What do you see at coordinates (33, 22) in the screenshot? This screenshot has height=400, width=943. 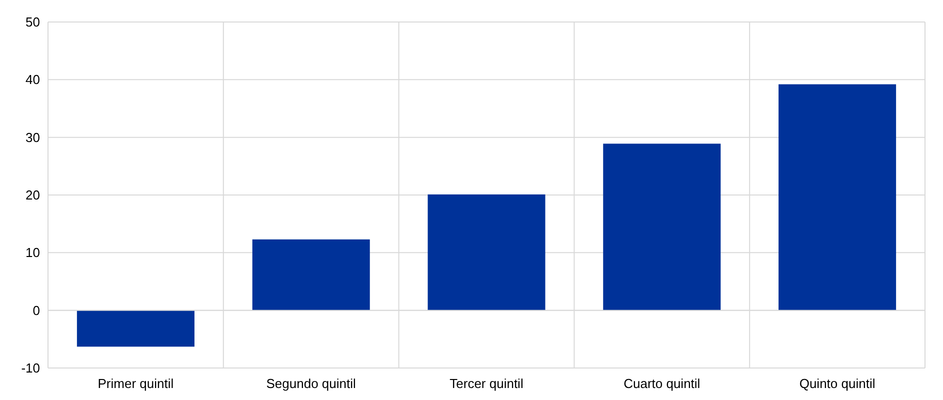 I see `y-tick-label: 50` at bounding box center [33, 22].